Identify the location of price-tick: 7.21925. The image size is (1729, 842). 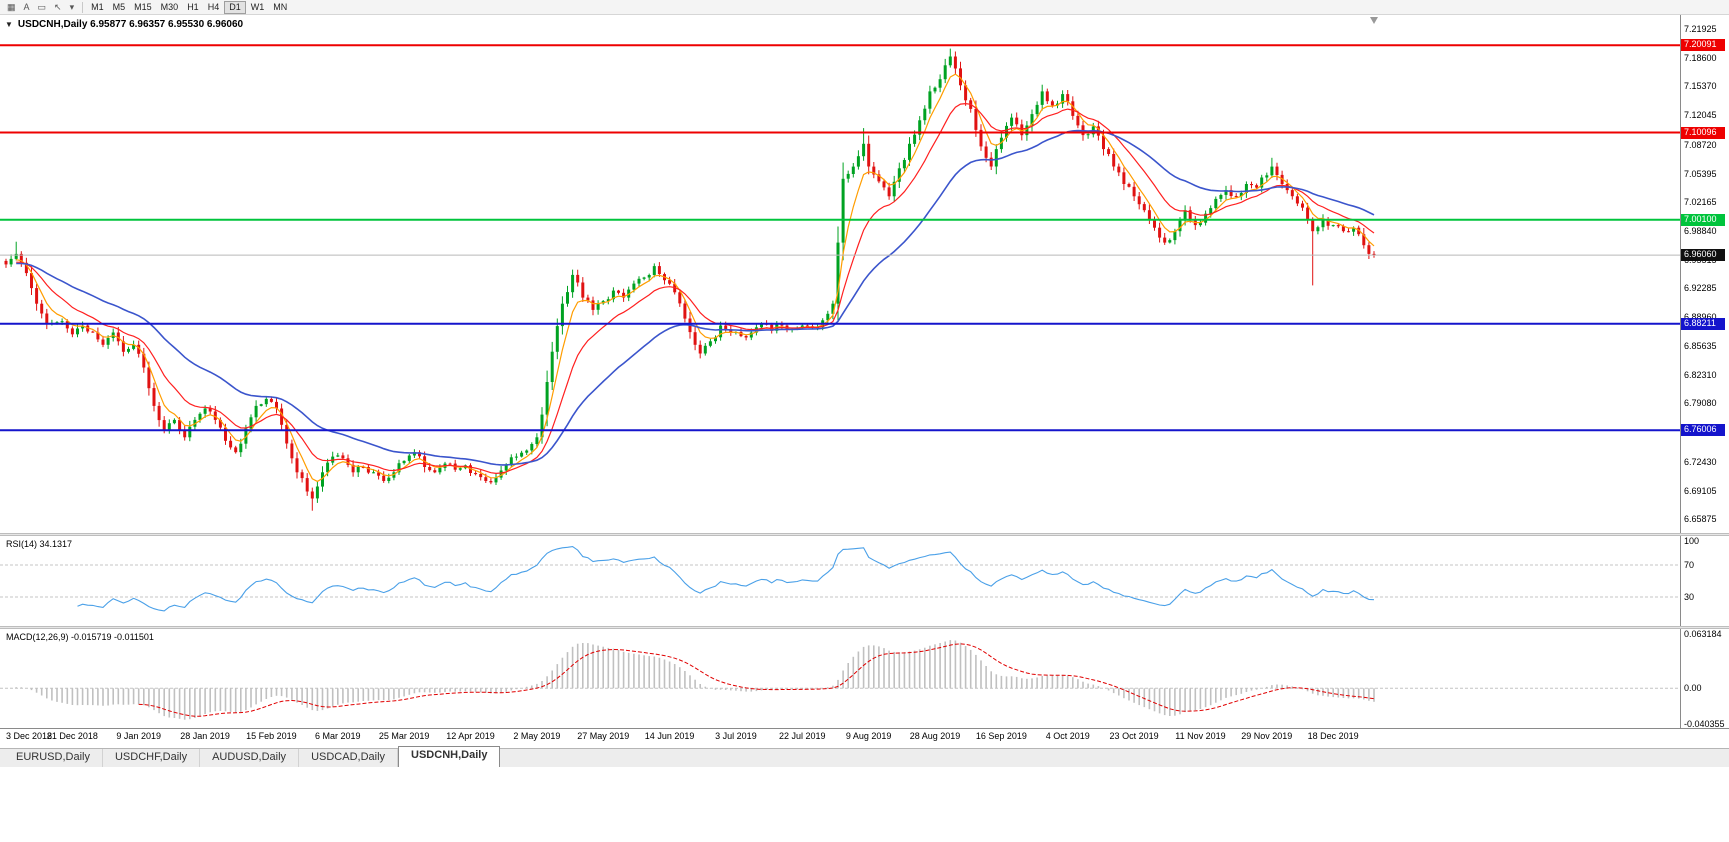
(1700, 29).